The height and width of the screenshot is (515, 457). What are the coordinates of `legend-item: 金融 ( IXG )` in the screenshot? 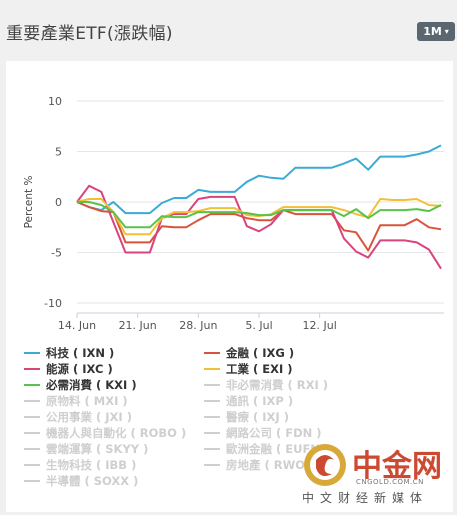 It's located at (249, 353).